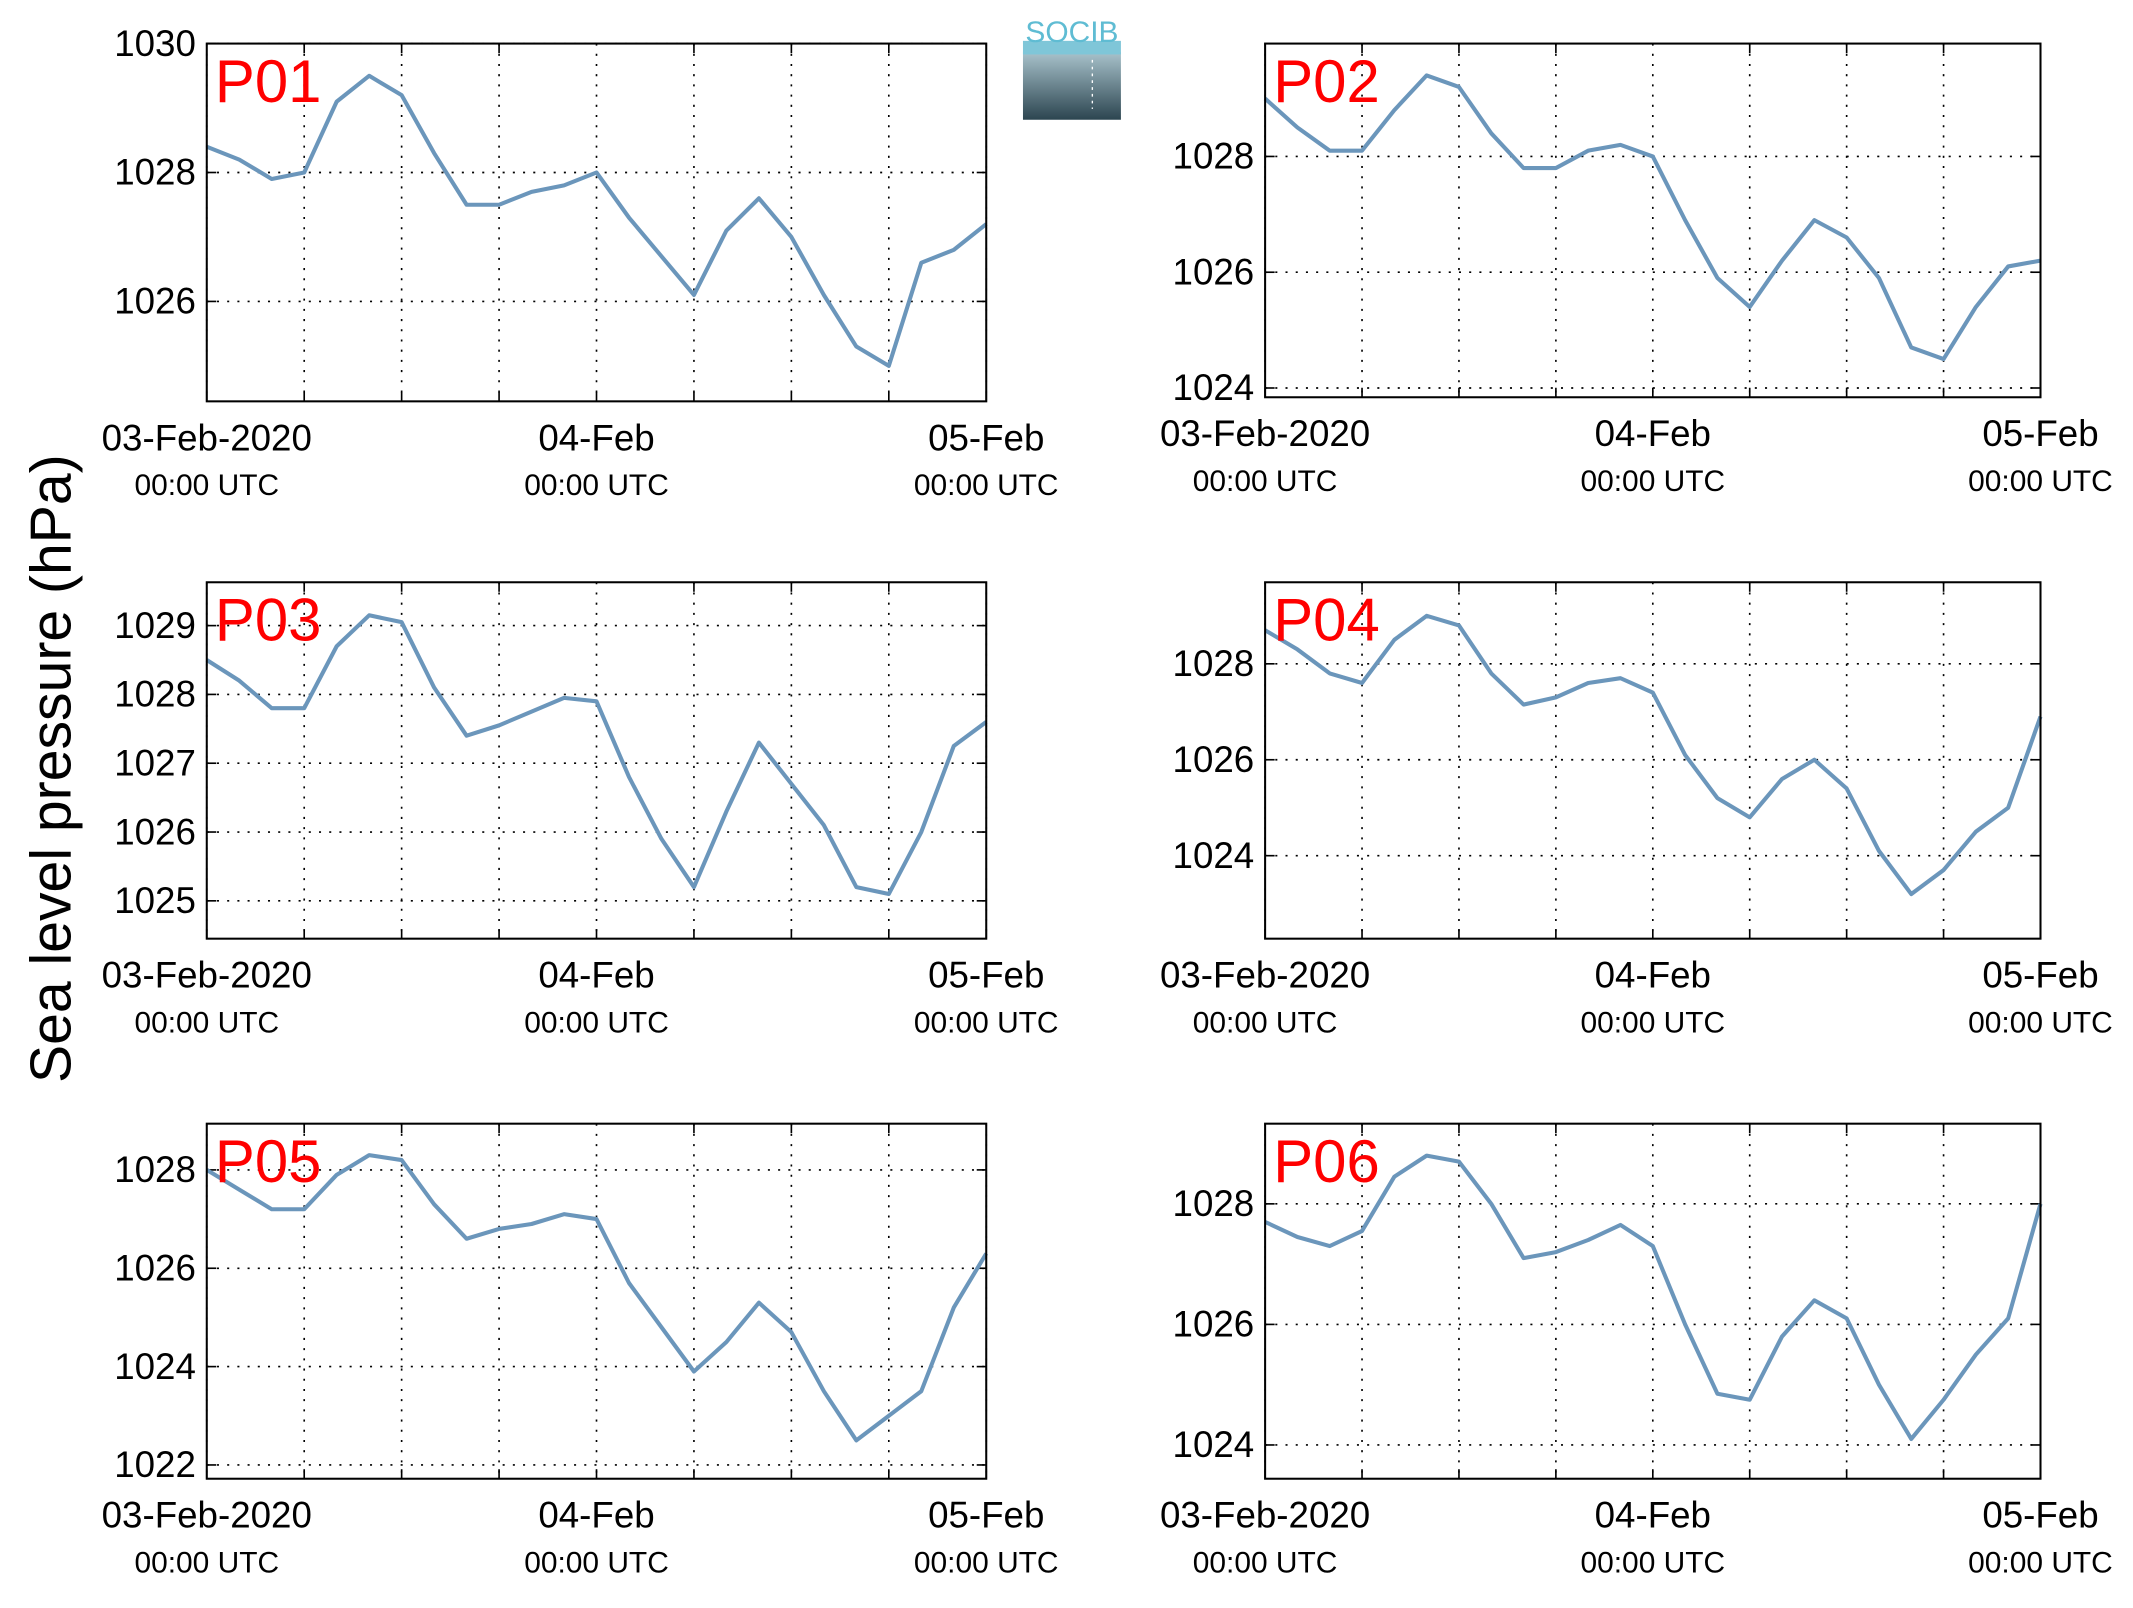  Describe the element at coordinates (155, 625) in the screenshot. I see `y-tick-label: 1029` at that location.